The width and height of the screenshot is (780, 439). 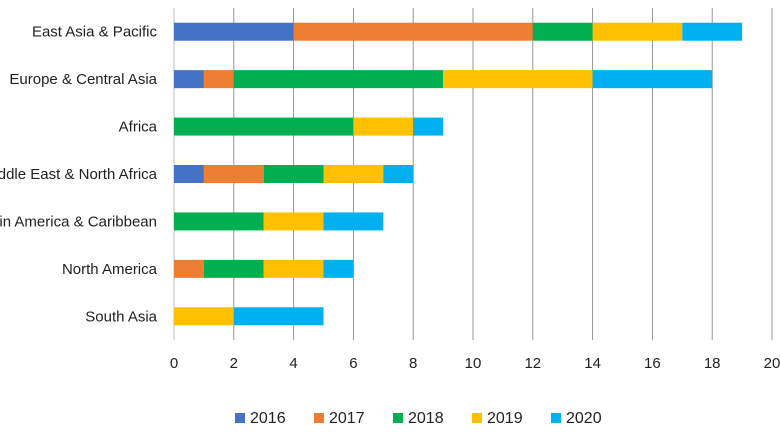 What do you see at coordinates (592, 363) in the screenshot?
I see `x-tick-label: 14` at bounding box center [592, 363].